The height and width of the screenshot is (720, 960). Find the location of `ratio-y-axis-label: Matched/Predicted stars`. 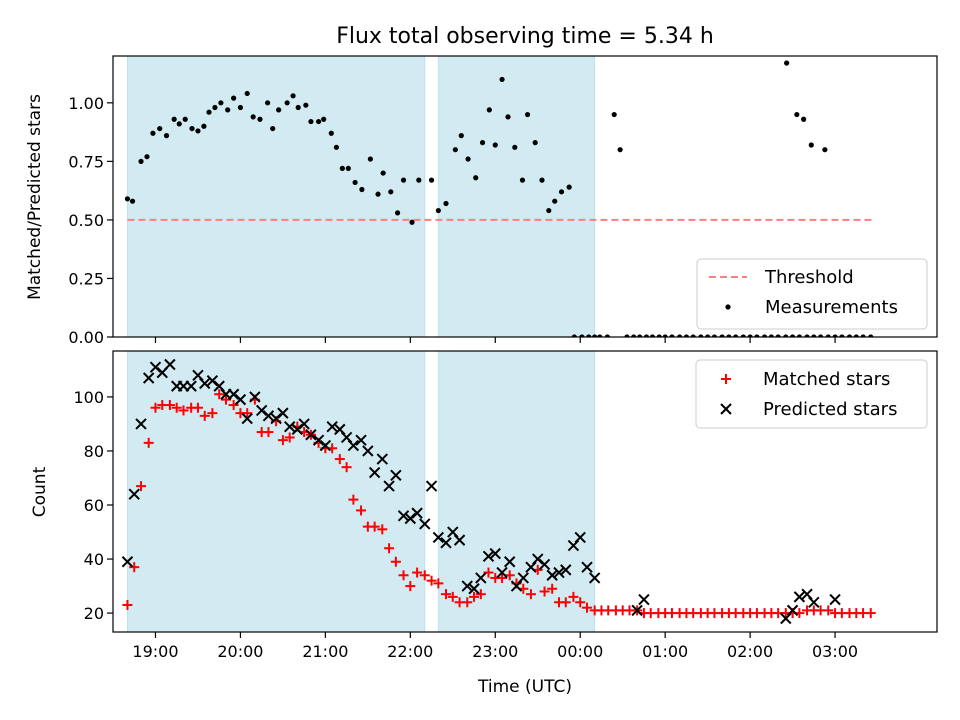

ratio-y-axis-label: Matched/Predicted stars is located at coordinates (35, 197).